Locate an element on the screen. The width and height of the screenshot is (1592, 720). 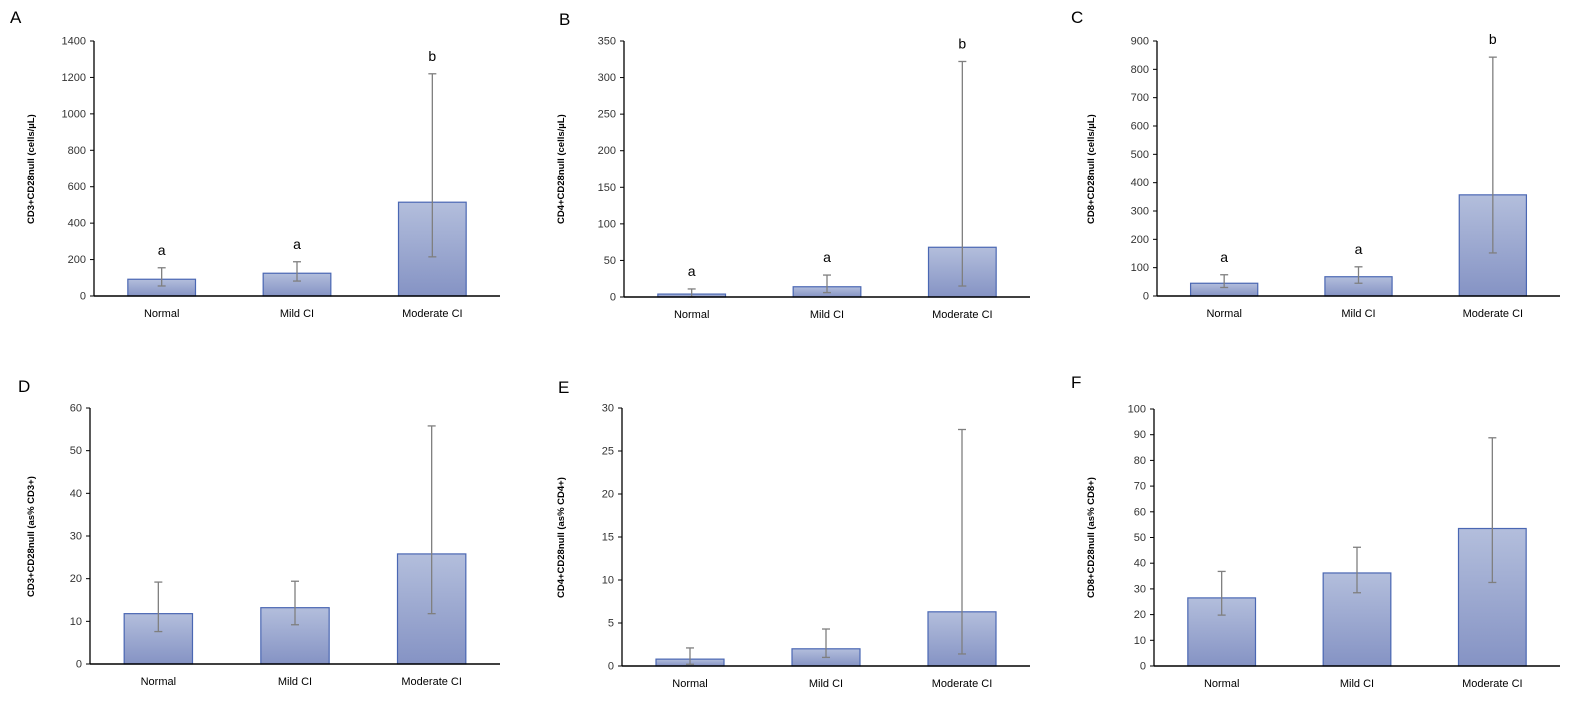
y-tick-label: 70 is located at coordinates (1140, 487).